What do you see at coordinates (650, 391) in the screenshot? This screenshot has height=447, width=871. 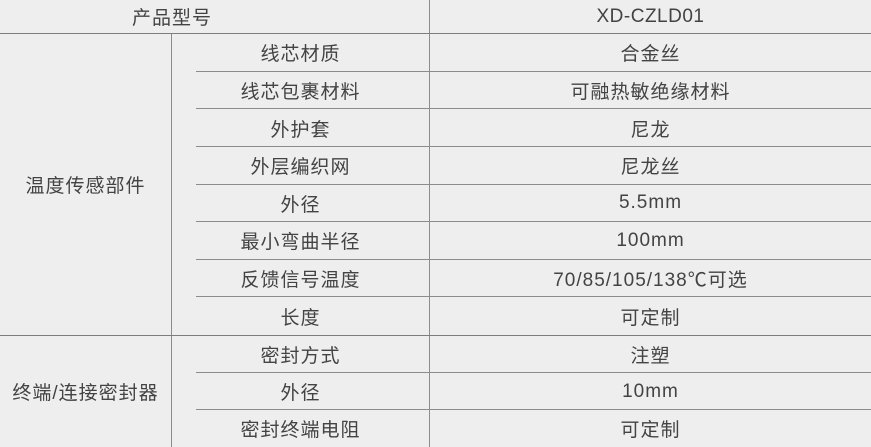 I see `spec-value-cell: 10mm` at bounding box center [650, 391].